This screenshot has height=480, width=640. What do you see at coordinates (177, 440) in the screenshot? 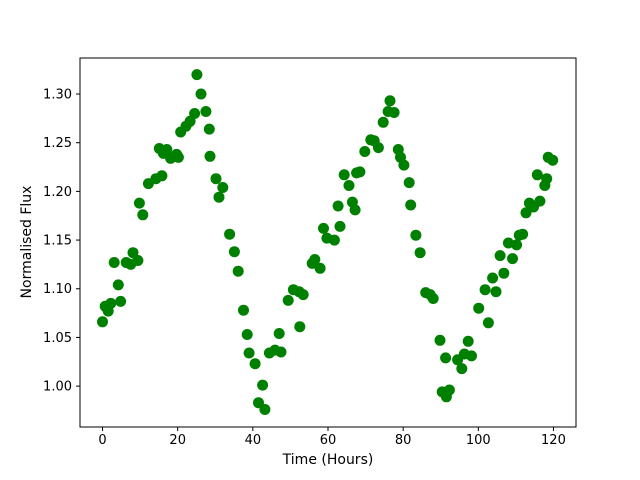
I see `x-tick-label: 20` at bounding box center [177, 440].